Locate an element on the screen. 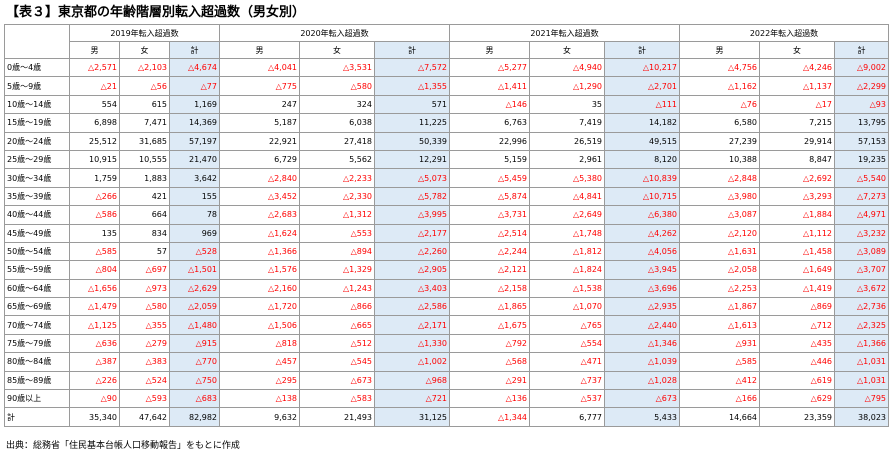  value-cell: △1,506 is located at coordinates (259, 325).